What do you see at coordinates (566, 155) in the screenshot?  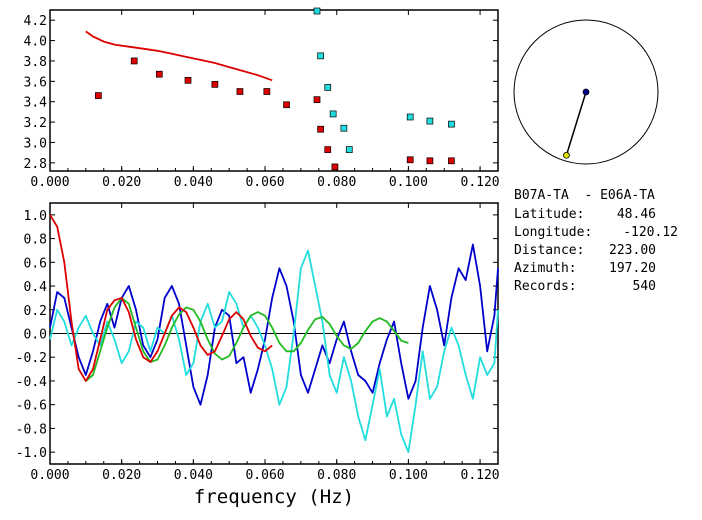 I see `station-b-marker` at bounding box center [566, 155].